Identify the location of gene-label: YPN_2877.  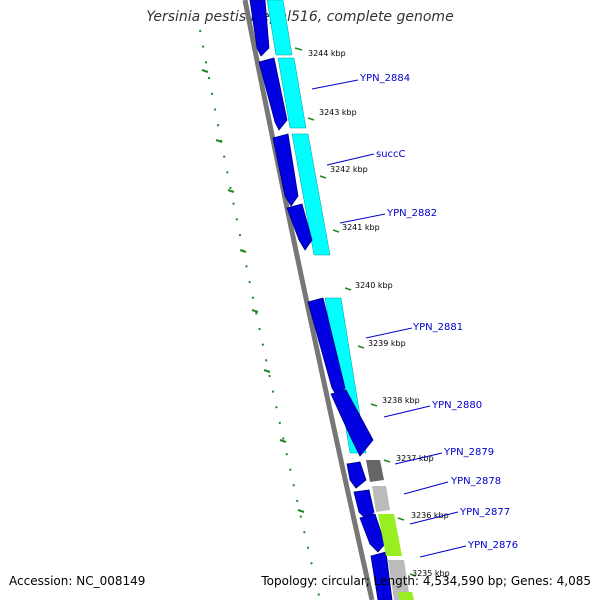
(484, 512).